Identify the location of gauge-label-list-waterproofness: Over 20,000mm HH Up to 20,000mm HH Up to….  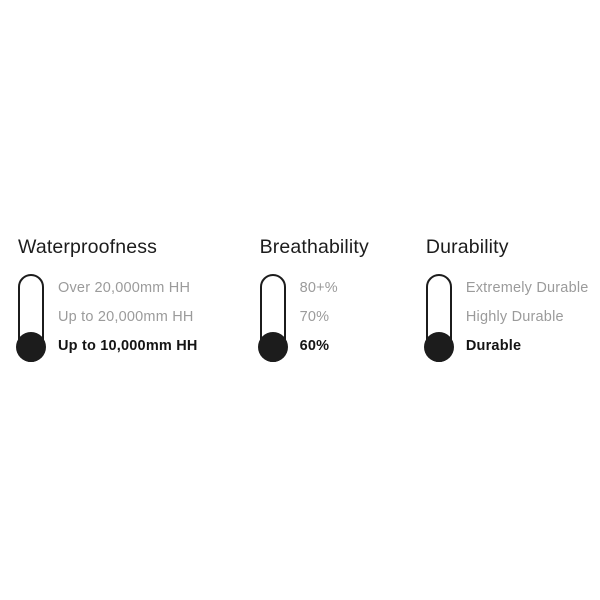
(128, 316).